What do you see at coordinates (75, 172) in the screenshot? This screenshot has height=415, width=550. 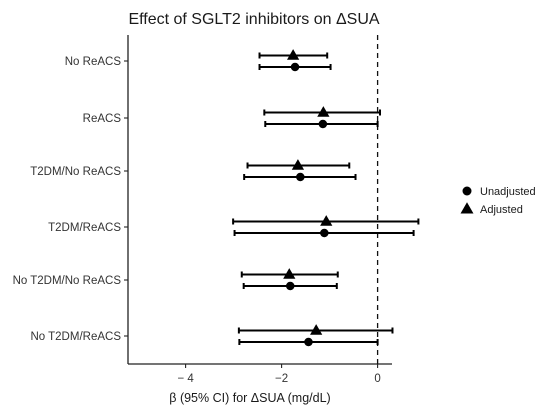 I see `category-label: T2DM/No ReACS` at bounding box center [75, 172].